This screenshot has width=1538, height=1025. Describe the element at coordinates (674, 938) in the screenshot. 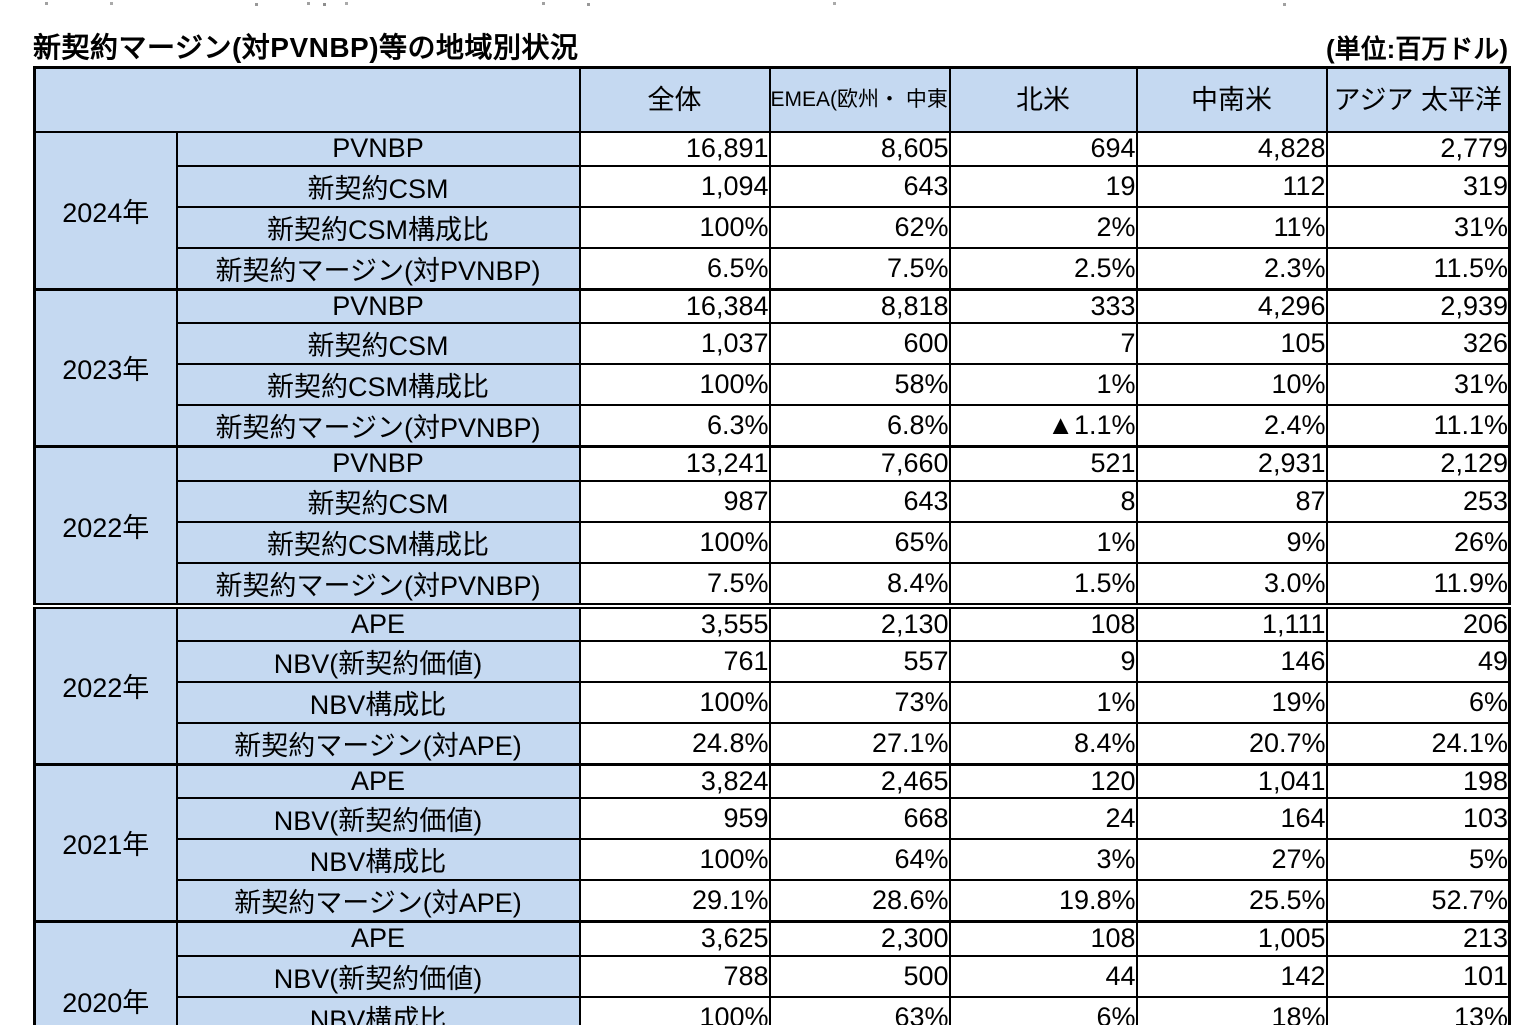

I see `value-cell: 3,625` at that location.